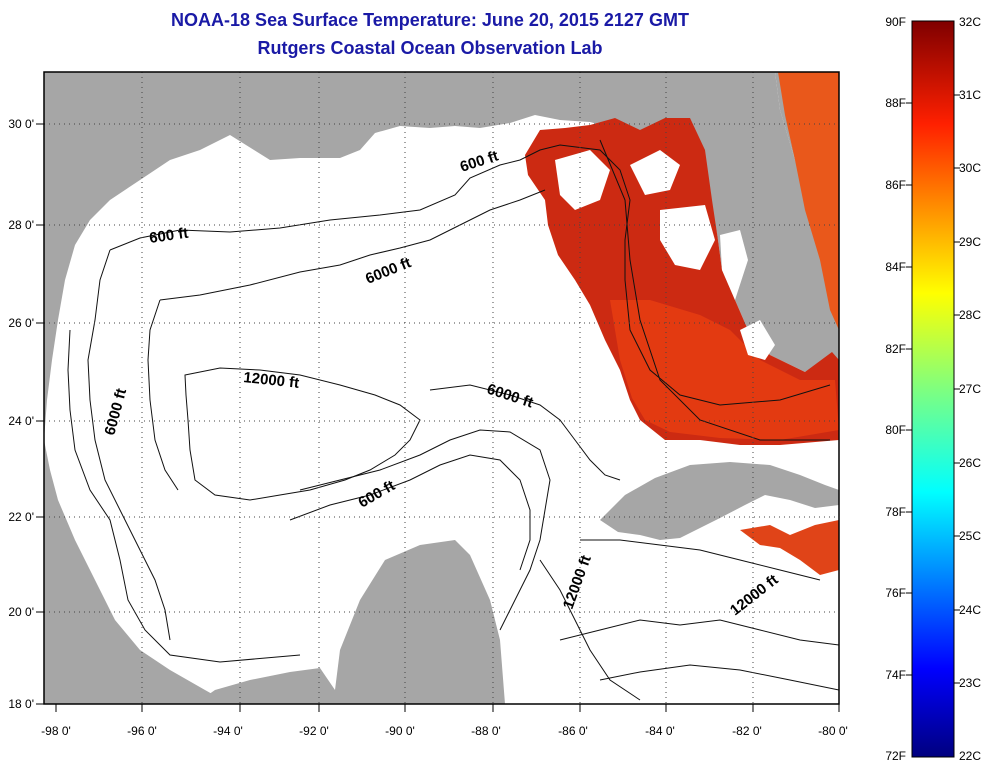  I want to click on sst-swath-west-florida-warm, so click(724, 370).